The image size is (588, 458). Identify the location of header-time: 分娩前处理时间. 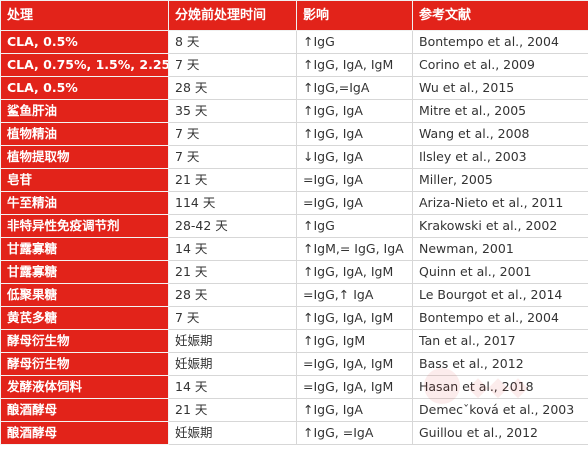
(232, 15).